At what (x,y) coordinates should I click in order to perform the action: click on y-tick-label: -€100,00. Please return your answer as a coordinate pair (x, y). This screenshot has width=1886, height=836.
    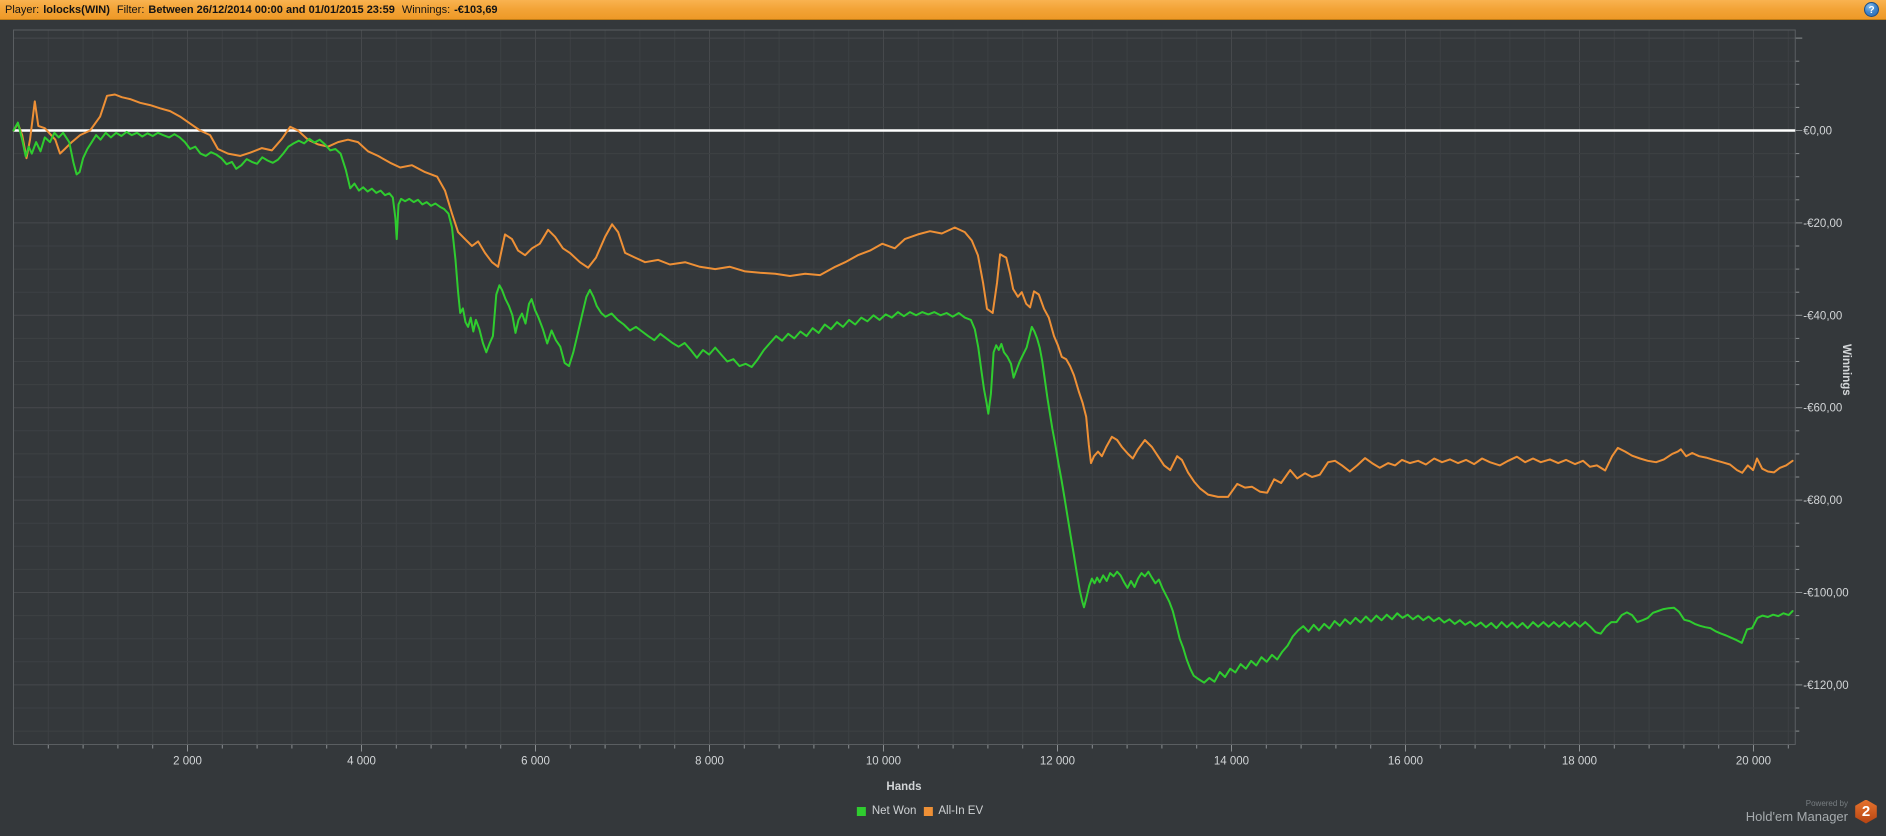
    Looking at the image, I should click on (1825, 594).